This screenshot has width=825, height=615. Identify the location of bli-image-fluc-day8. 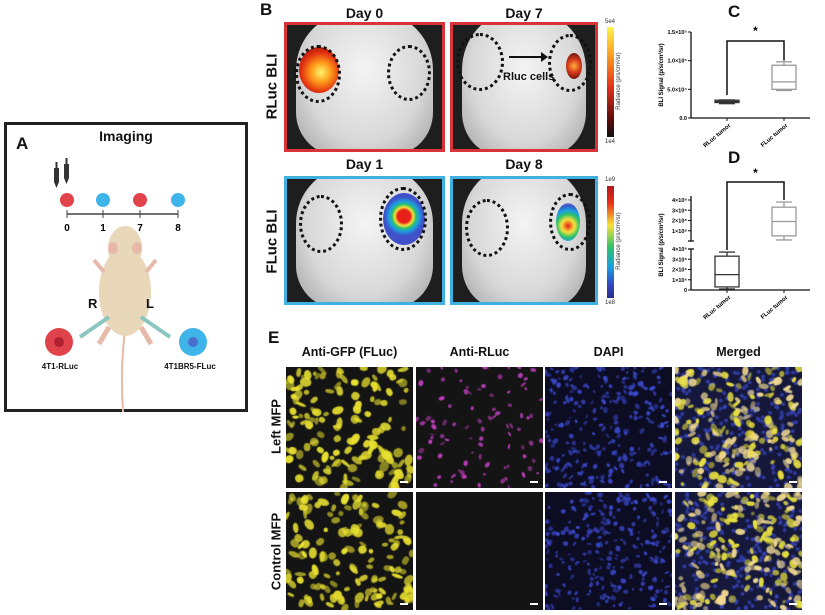
(524, 240).